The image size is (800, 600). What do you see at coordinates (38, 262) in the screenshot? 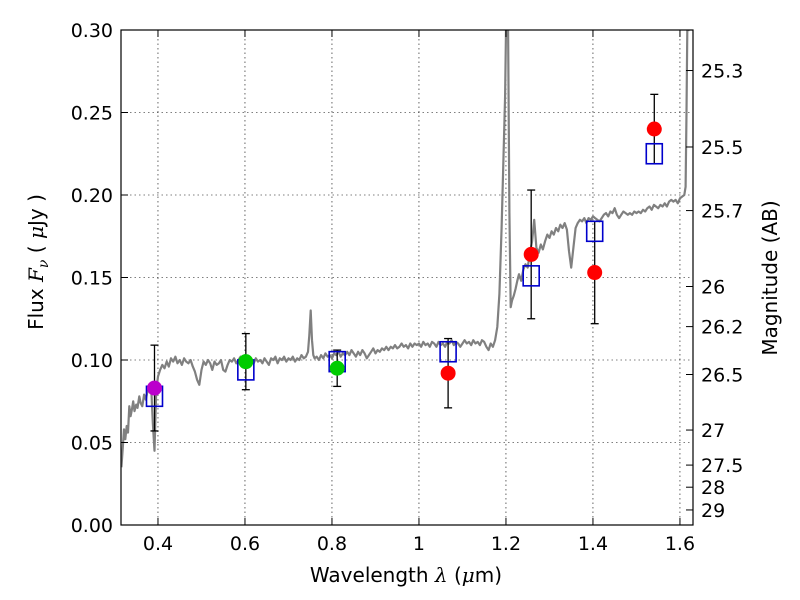
I see `y-axis-label: Flux Fν ( μJy )` at bounding box center [38, 262].